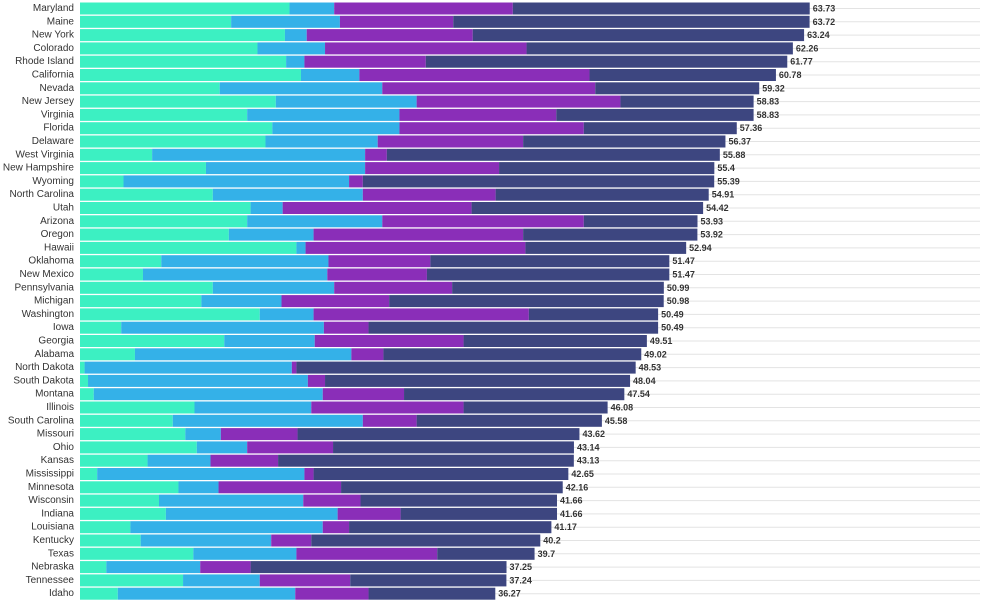 Image resolution: width=1000 pixels, height=600 pixels. I want to click on category-label: Texas, so click(61, 553).